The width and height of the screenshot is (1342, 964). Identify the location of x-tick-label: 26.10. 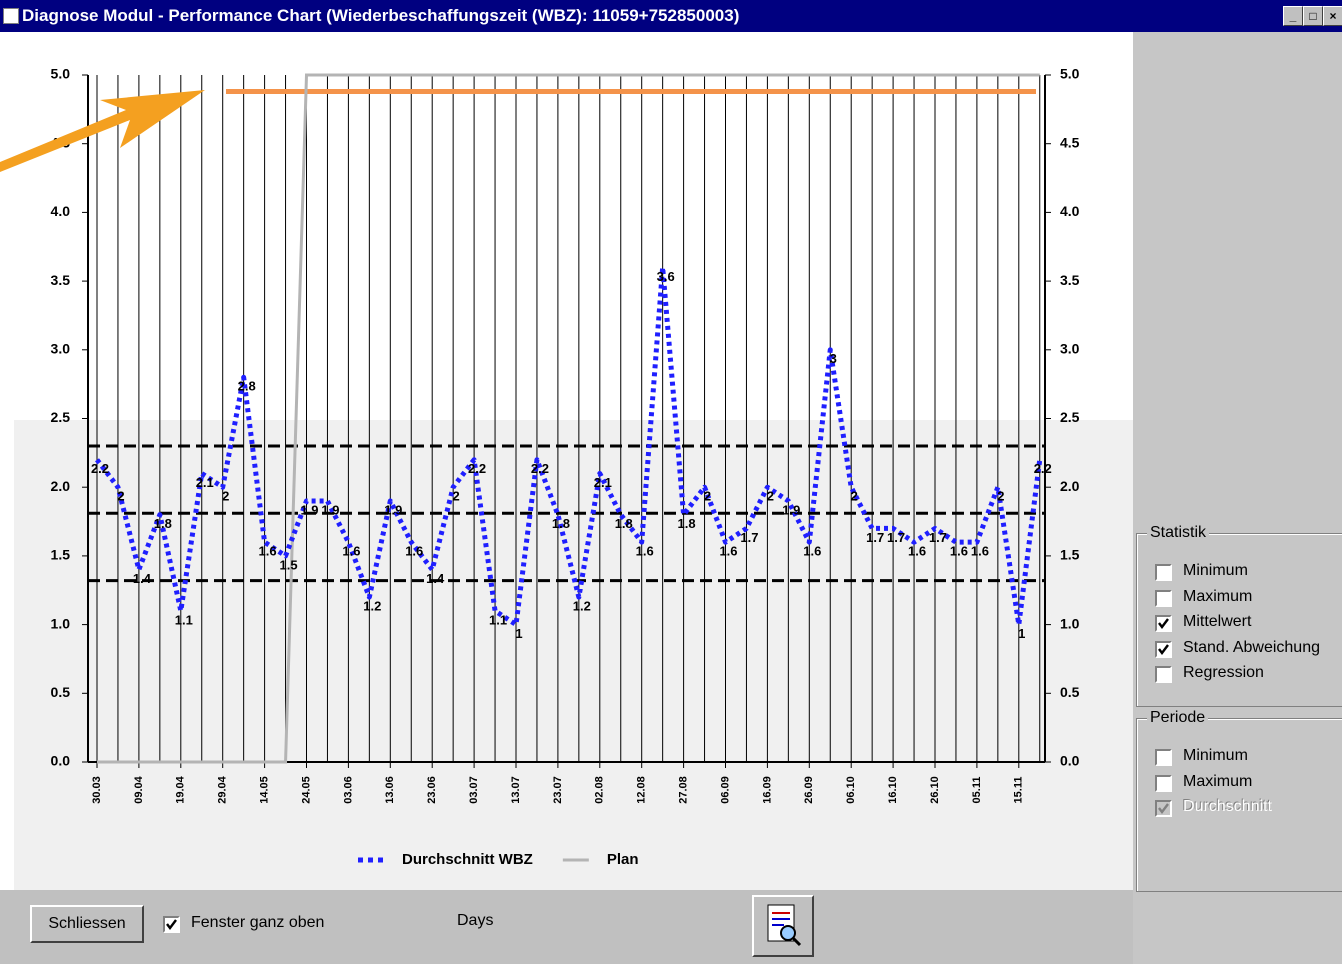
(935, 790).